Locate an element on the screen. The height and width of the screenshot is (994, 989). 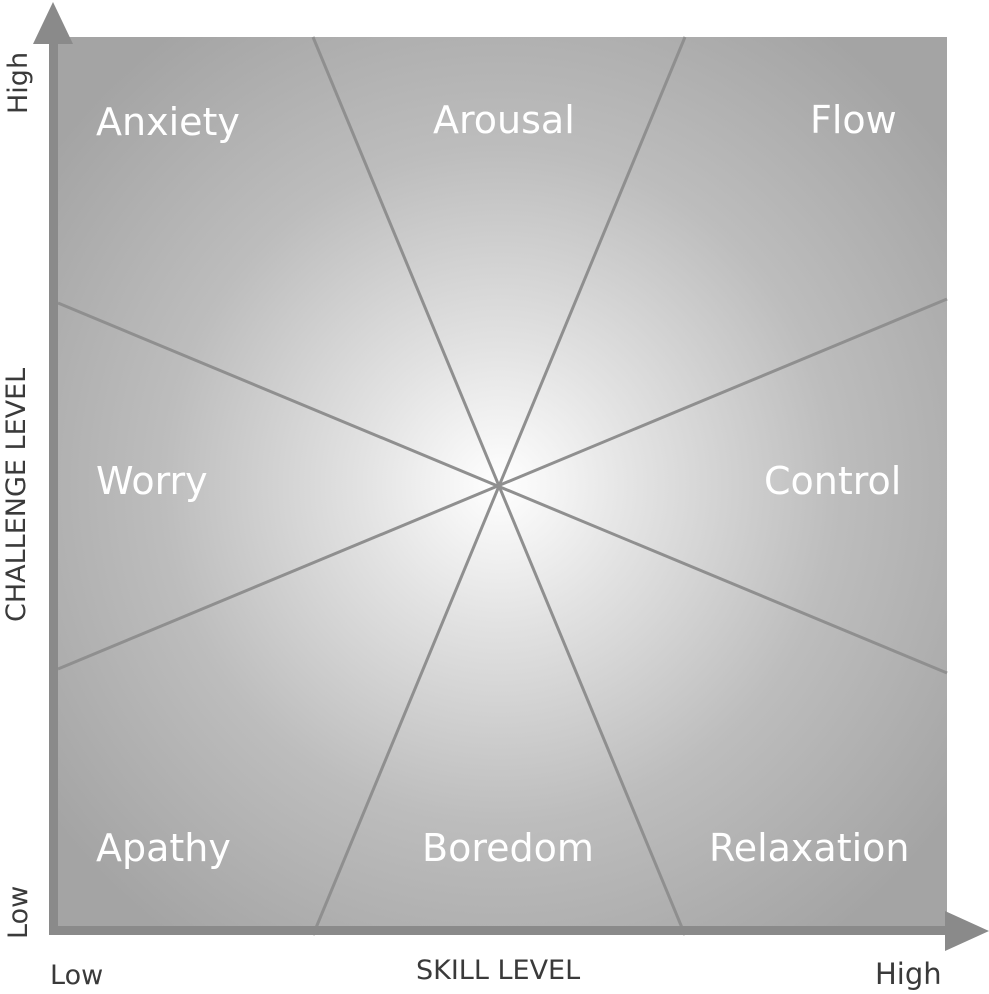
region-label-anxiety: Anxiety is located at coordinates (168, 122).